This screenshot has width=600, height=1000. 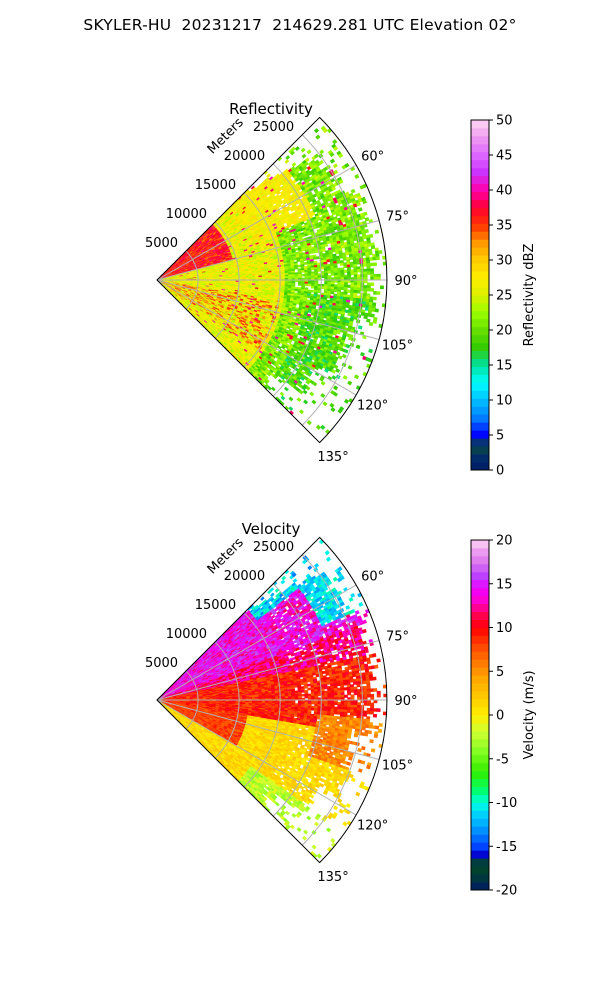 What do you see at coordinates (397, 217) in the screenshot?
I see `angle-tick-label: 75°` at bounding box center [397, 217].